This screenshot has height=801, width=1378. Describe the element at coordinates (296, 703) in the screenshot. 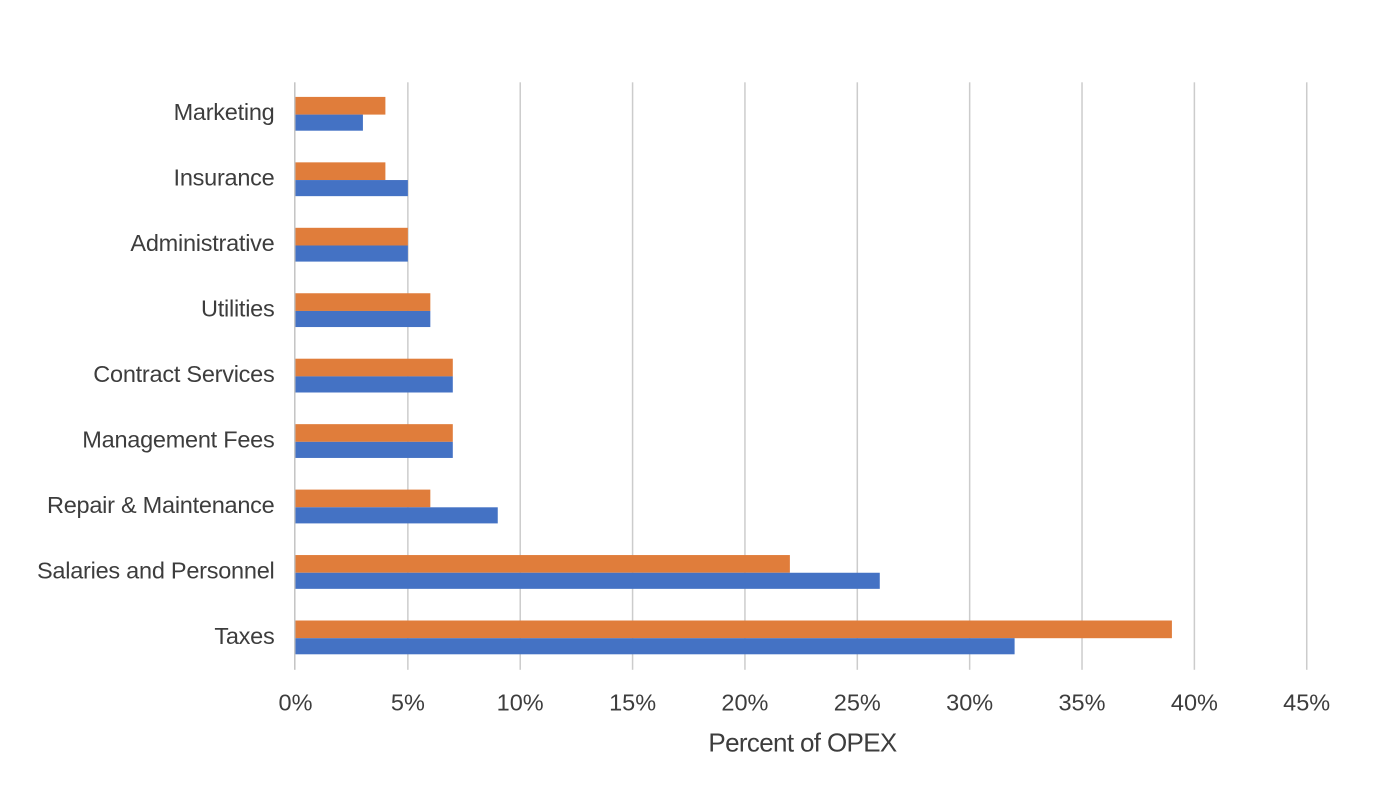

I see `svg-text: 0%` at that location.